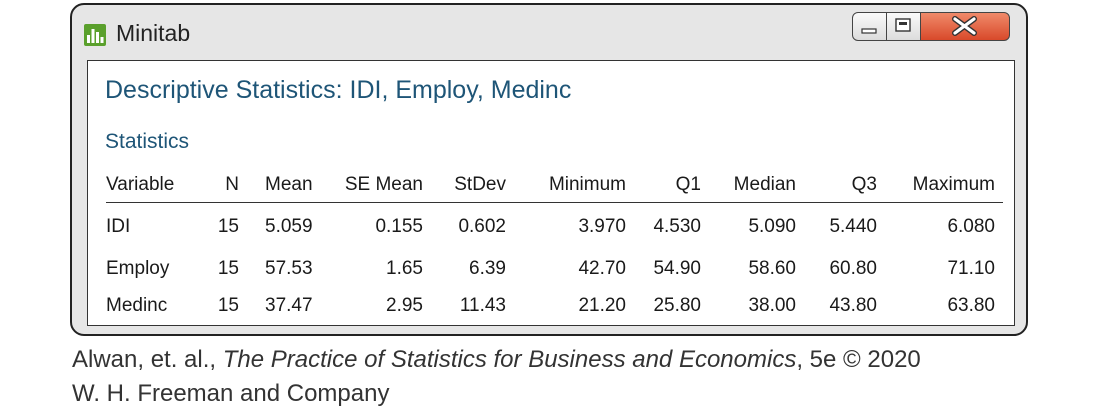  I want to click on close-button, so click(965, 26).